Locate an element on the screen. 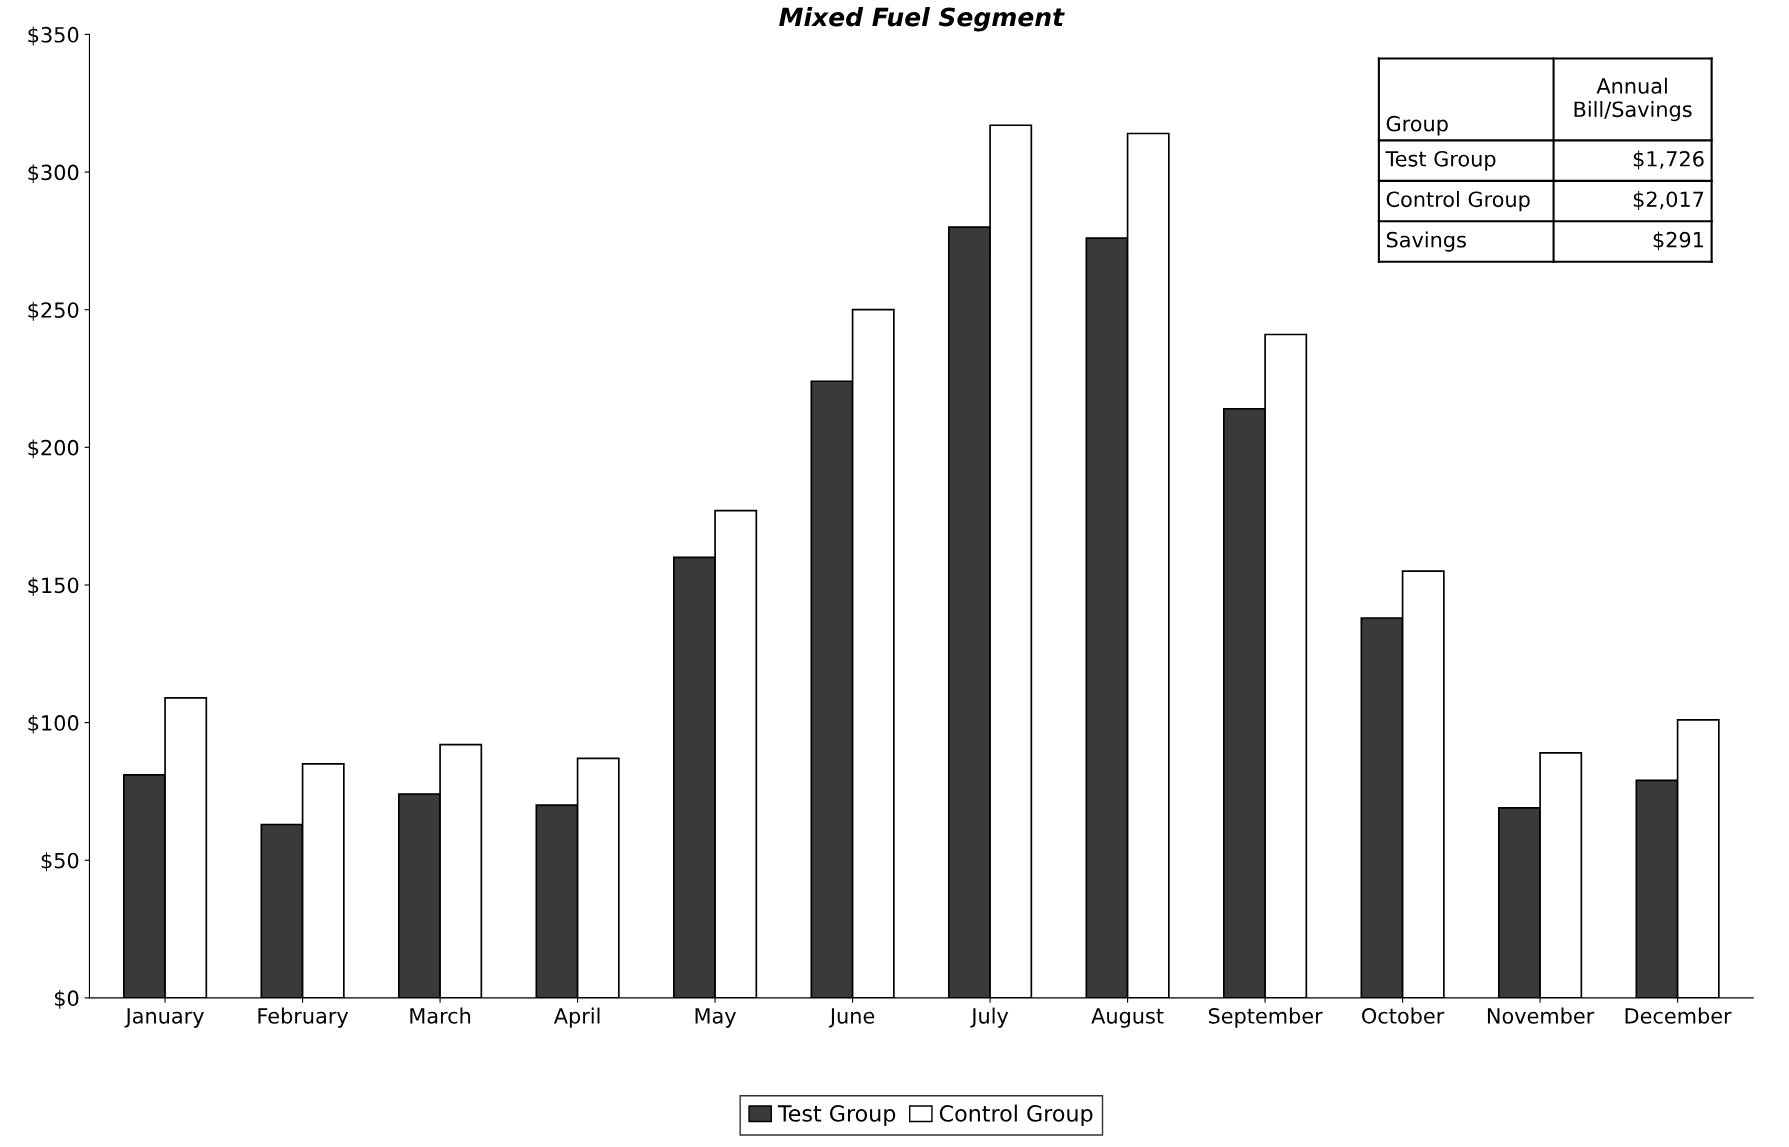 This screenshot has height=1147, width=1789. x-tick-label: March is located at coordinates (440, 1015).